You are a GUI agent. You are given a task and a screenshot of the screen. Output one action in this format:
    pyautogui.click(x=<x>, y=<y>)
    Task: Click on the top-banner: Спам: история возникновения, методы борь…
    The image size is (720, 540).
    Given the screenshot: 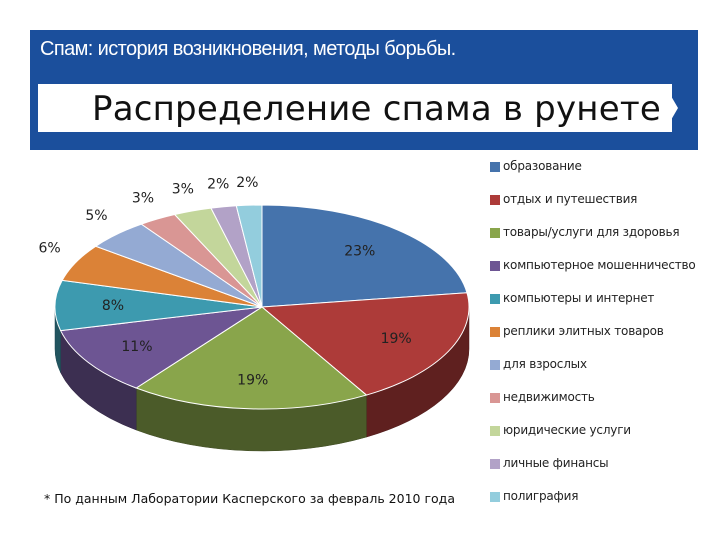 What is the action you would take?
    pyautogui.click(x=364, y=51)
    